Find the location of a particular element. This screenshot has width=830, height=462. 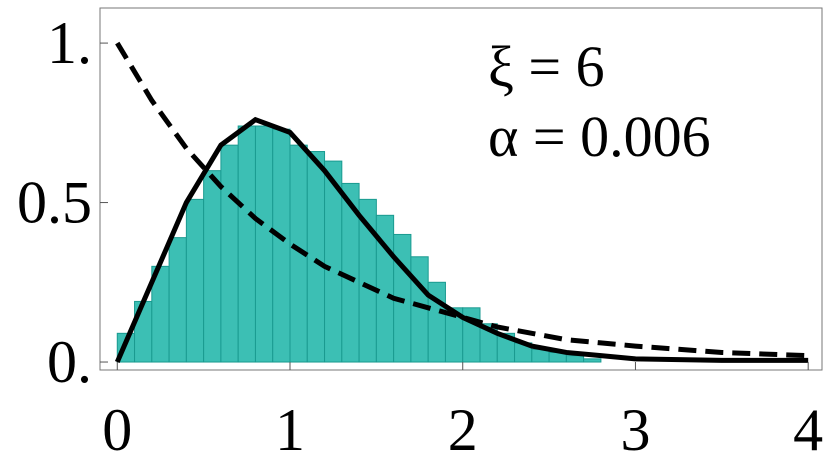

x-tick-label: 2 is located at coordinates (463, 429).